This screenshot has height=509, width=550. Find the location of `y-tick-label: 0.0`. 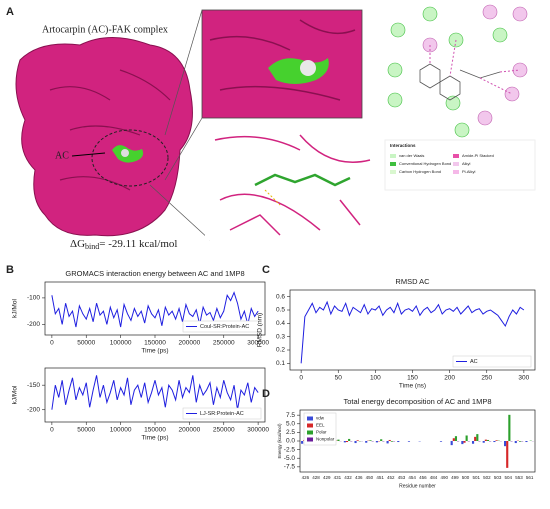

y-tick-label: 0.0 is located at coordinates (290, 441).